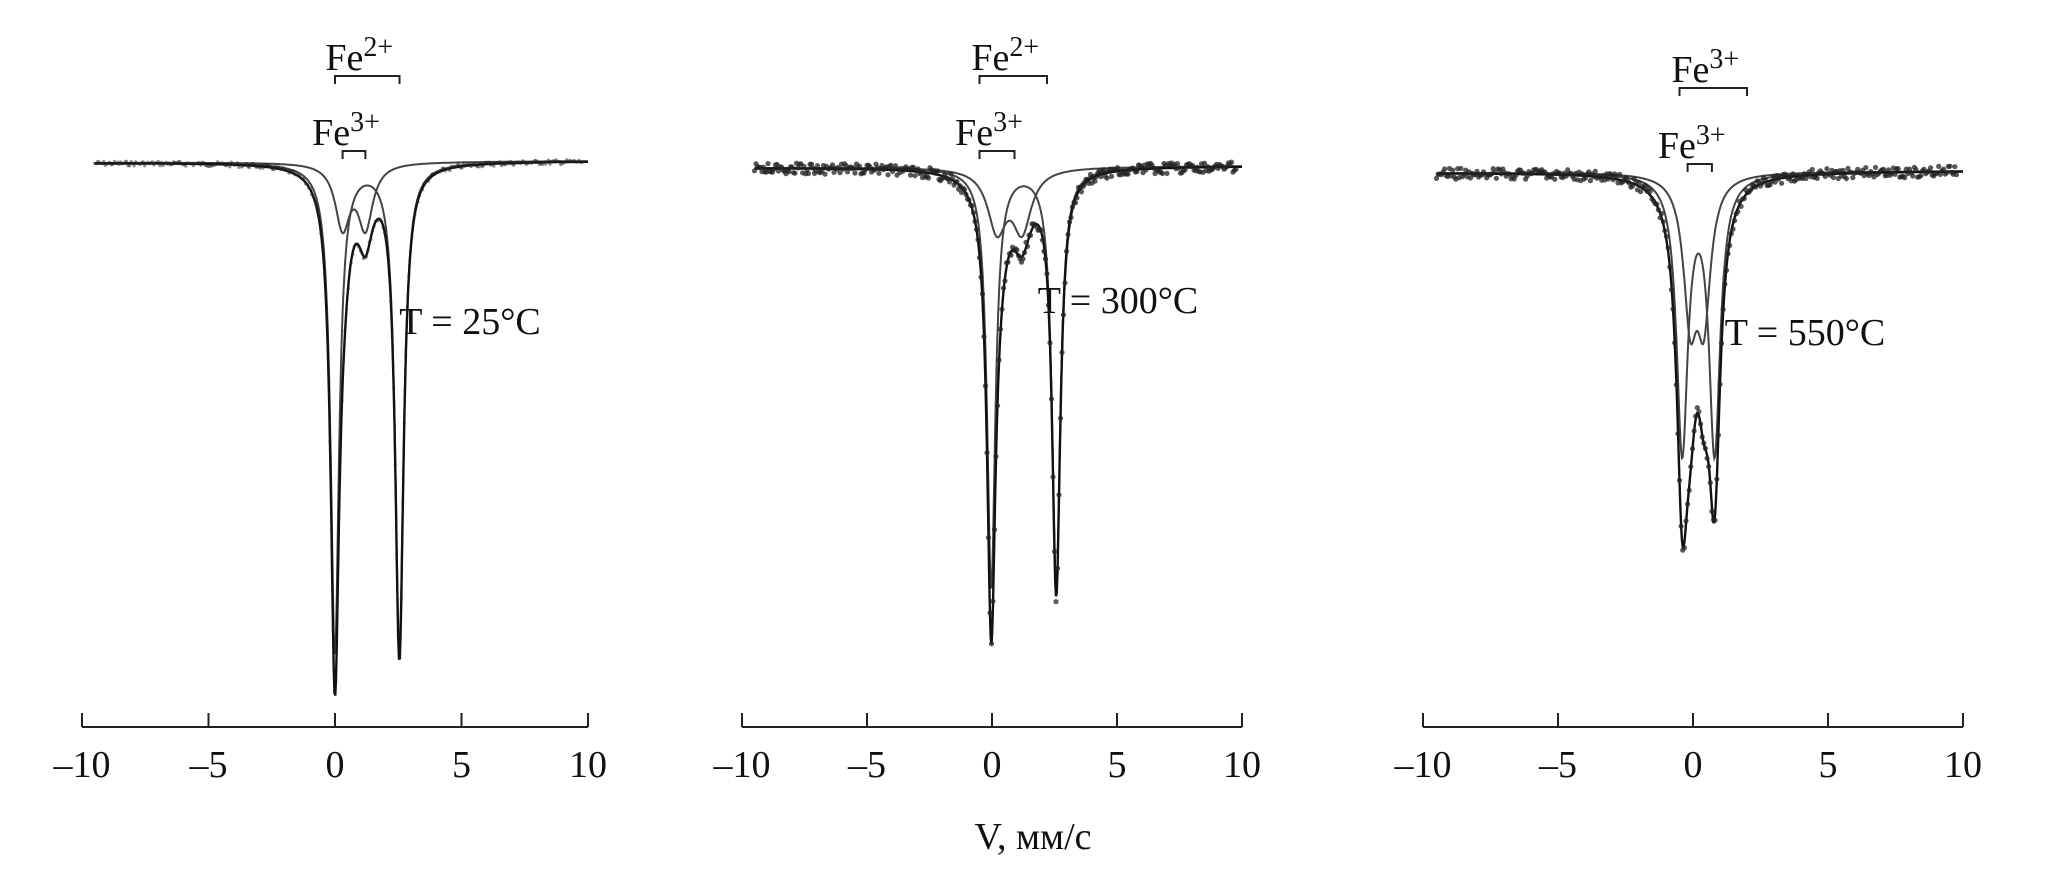 The width and height of the screenshot is (2067, 869). Describe the element at coordinates (335, 765) in the screenshot. I see `panel-left-x-tick-label: 0` at that location.